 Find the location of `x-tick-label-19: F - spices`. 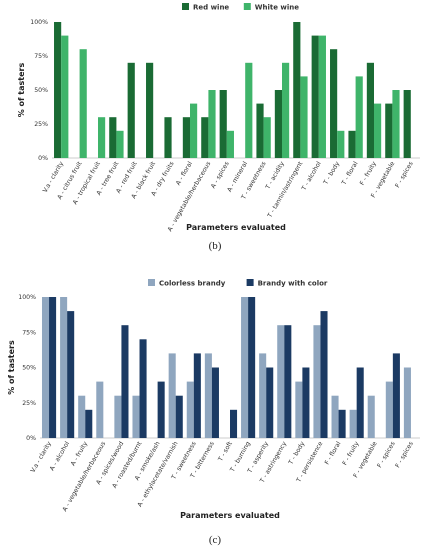

x-tick-label-19: F - spices is located at coordinates (404, 175).